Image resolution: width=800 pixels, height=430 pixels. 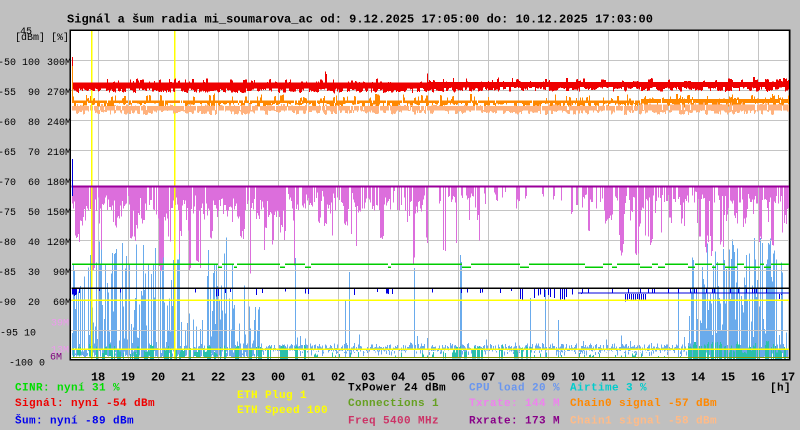 I want to click on svg-text: 60, so click(x=34, y=183).